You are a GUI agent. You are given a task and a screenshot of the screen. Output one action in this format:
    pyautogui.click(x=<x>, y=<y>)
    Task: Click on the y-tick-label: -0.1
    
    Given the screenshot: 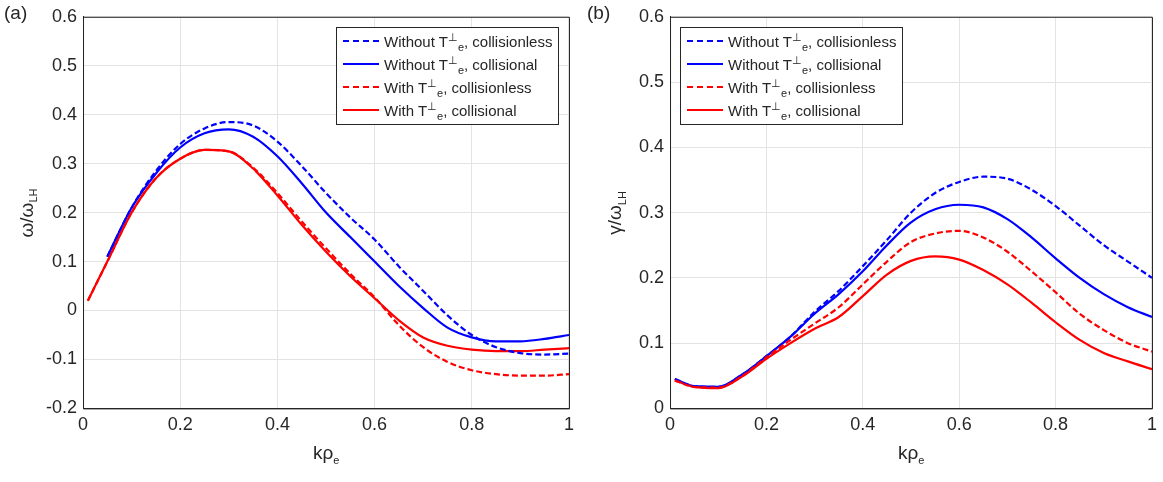 What is the action you would take?
    pyautogui.click(x=61, y=358)
    